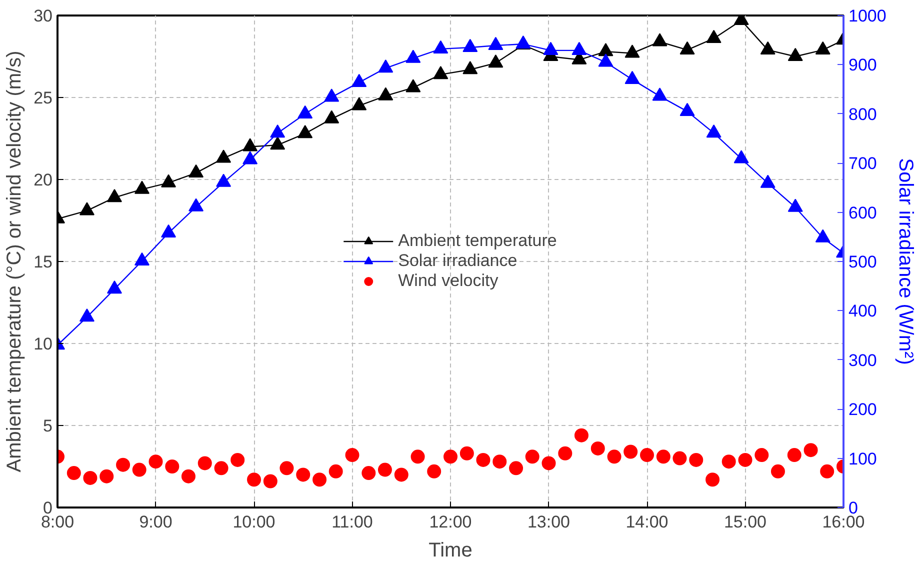 The height and width of the screenshot is (564, 919). Describe the element at coordinates (862, 458) in the screenshot. I see `y2-tick-label: 100` at that location.